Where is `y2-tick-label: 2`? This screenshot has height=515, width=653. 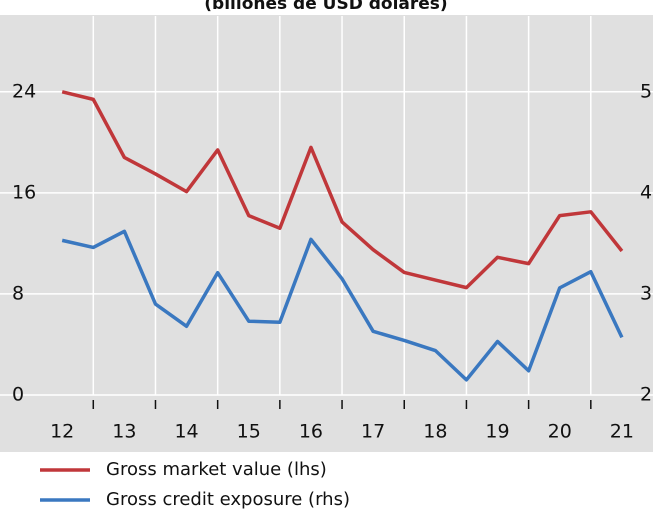
y2-tick-label: 2 is located at coordinates (646, 395).